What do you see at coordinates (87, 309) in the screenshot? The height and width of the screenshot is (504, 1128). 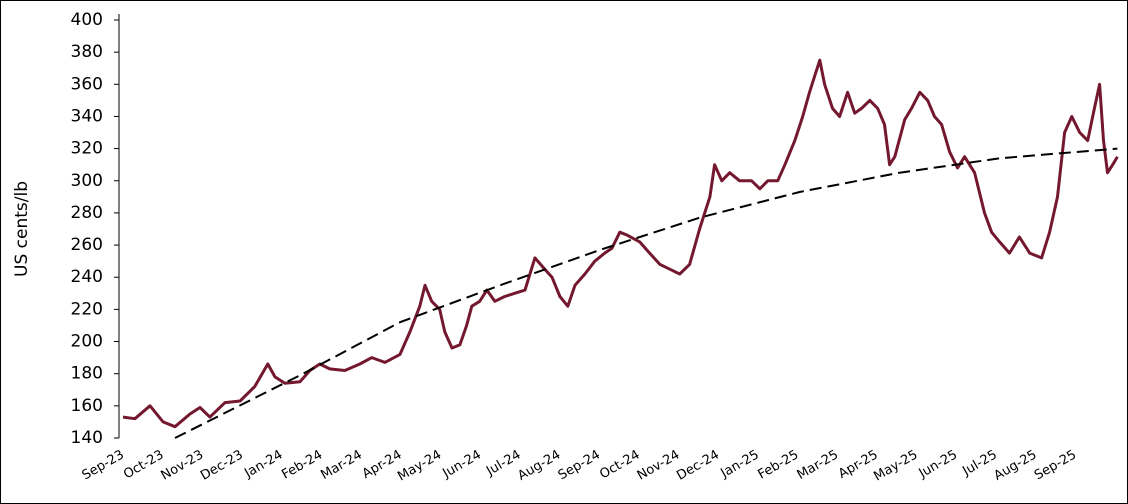 I see `y-tick-label: 220` at bounding box center [87, 309].